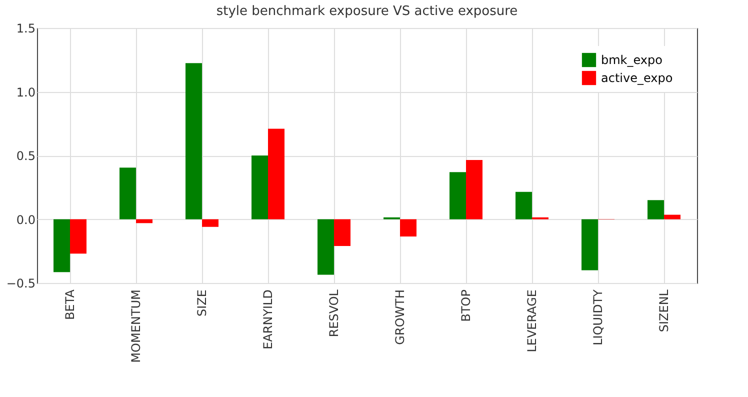 This screenshot has width=748, height=397. Describe the element at coordinates (631, 60) in the screenshot. I see `legend-label: bmk_expo` at that location.